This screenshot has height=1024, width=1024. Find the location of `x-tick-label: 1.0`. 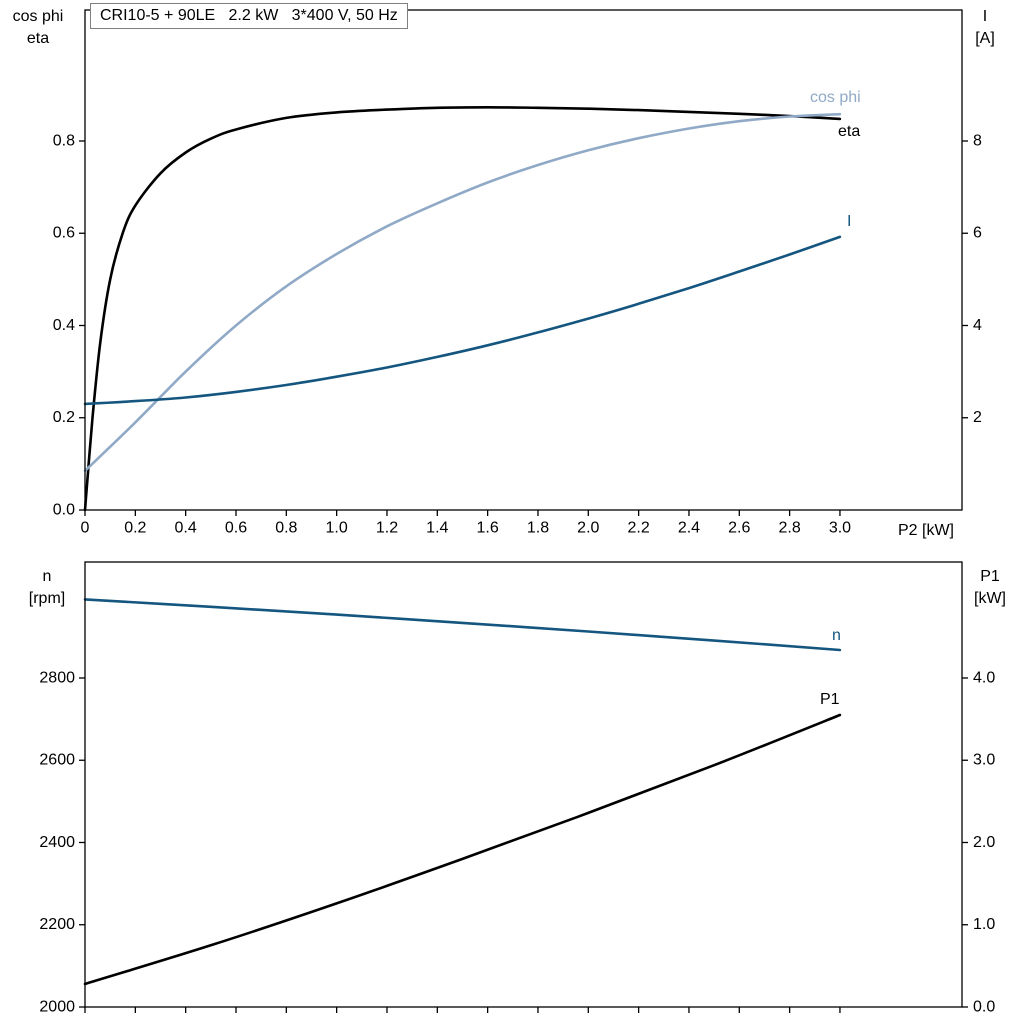

x-tick-label: 1.0 is located at coordinates (337, 527).